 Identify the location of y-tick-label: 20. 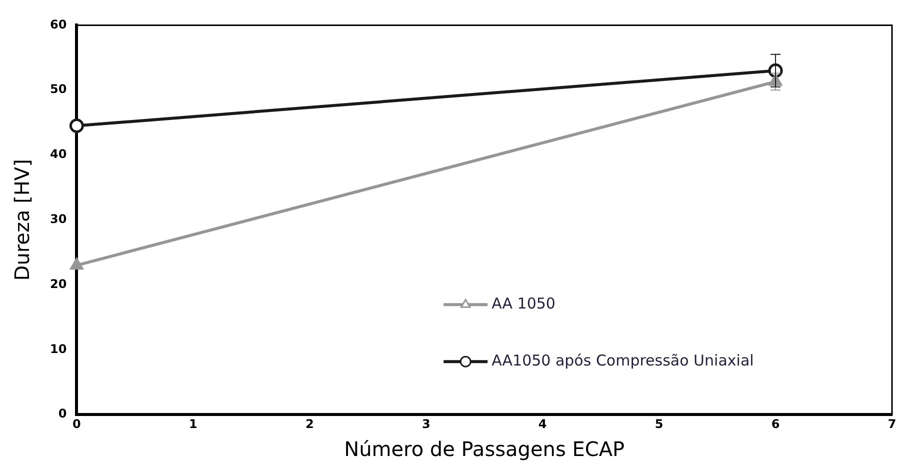
(58, 283).